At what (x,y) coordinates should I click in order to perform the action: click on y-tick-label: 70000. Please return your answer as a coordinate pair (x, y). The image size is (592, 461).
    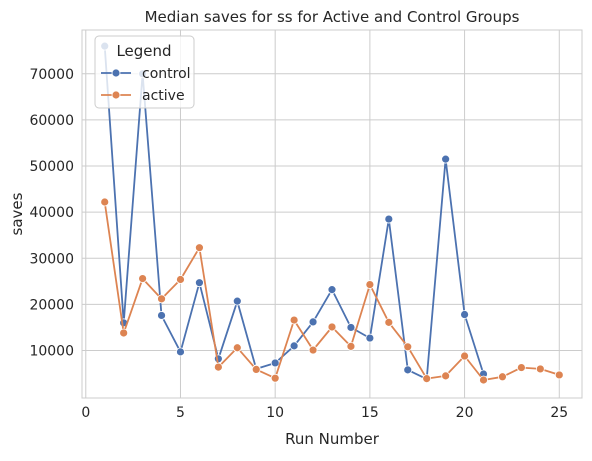
    Looking at the image, I should click on (51, 75).